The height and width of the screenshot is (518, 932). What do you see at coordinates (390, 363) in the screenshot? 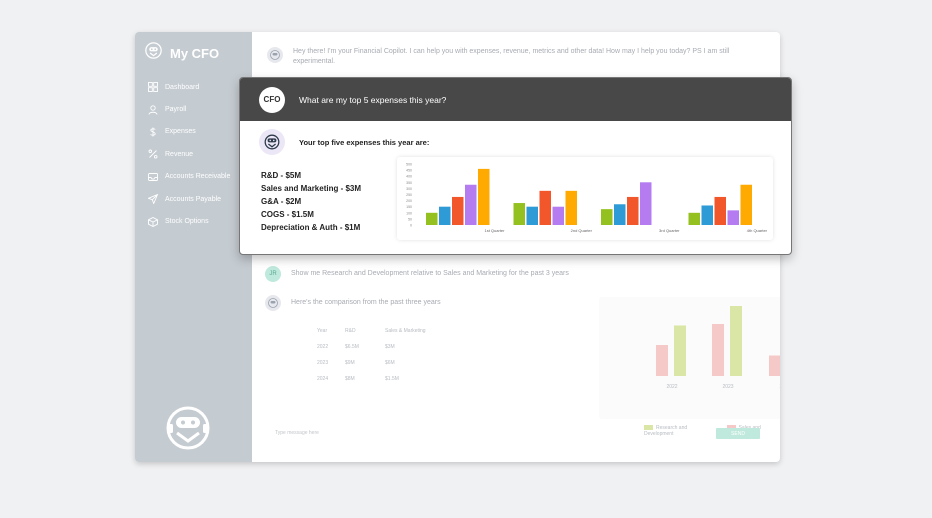
I see `table-cell: $6M` at bounding box center [390, 363].